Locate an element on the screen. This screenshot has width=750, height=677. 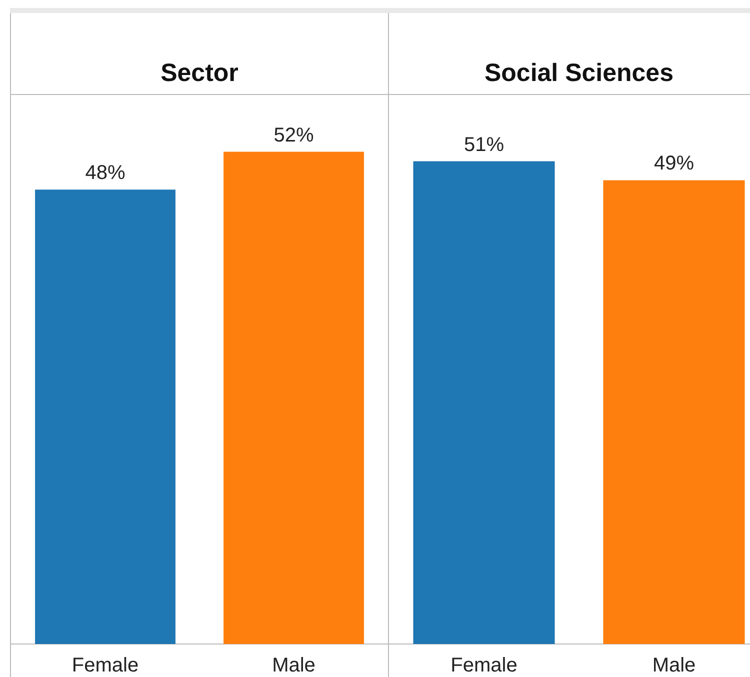
data-label: 49% is located at coordinates (674, 163).